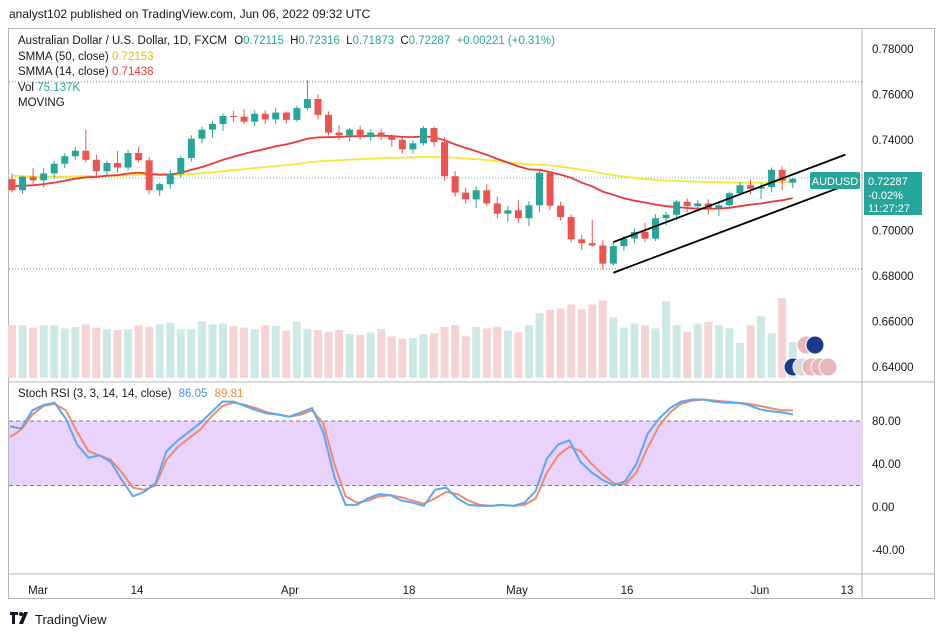 This screenshot has width=941, height=637. I want to click on smma50-label: SMMA (50, close), so click(63, 56).